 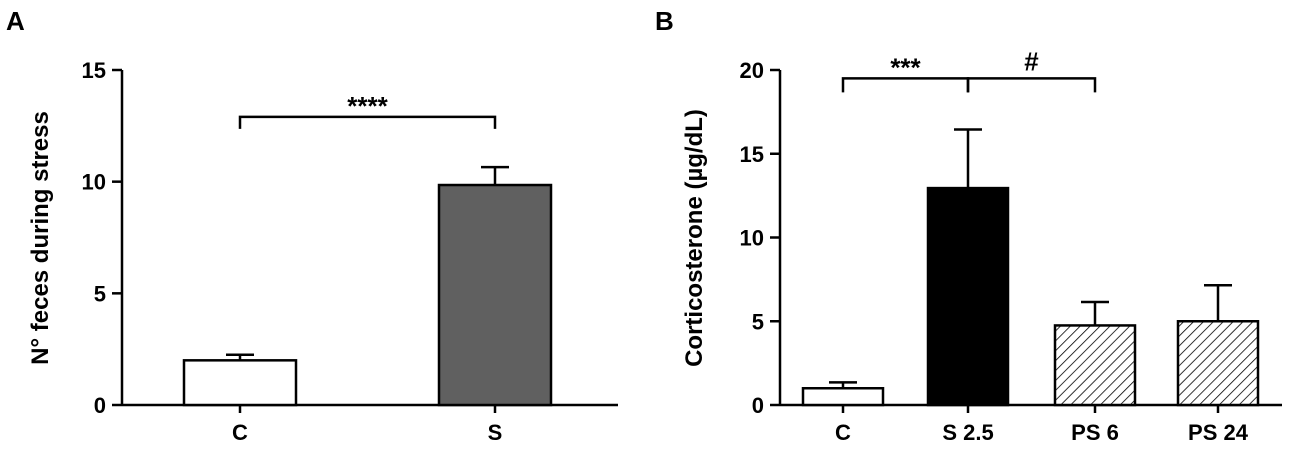 What do you see at coordinates (495, 432) in the screenshot?
I see `panel-a-category-label: S` at bounding box center [495, 432].